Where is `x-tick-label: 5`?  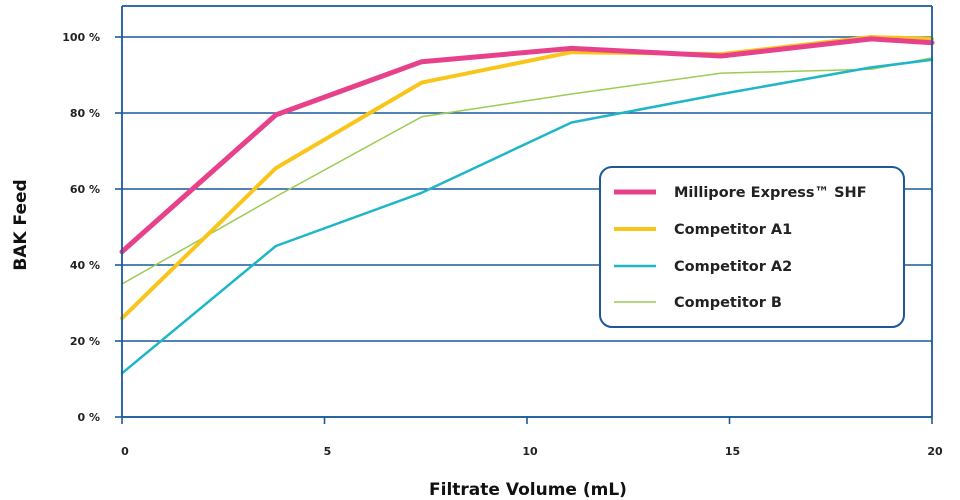
x-tick-label: 5 is located at coordinates (328, 451).